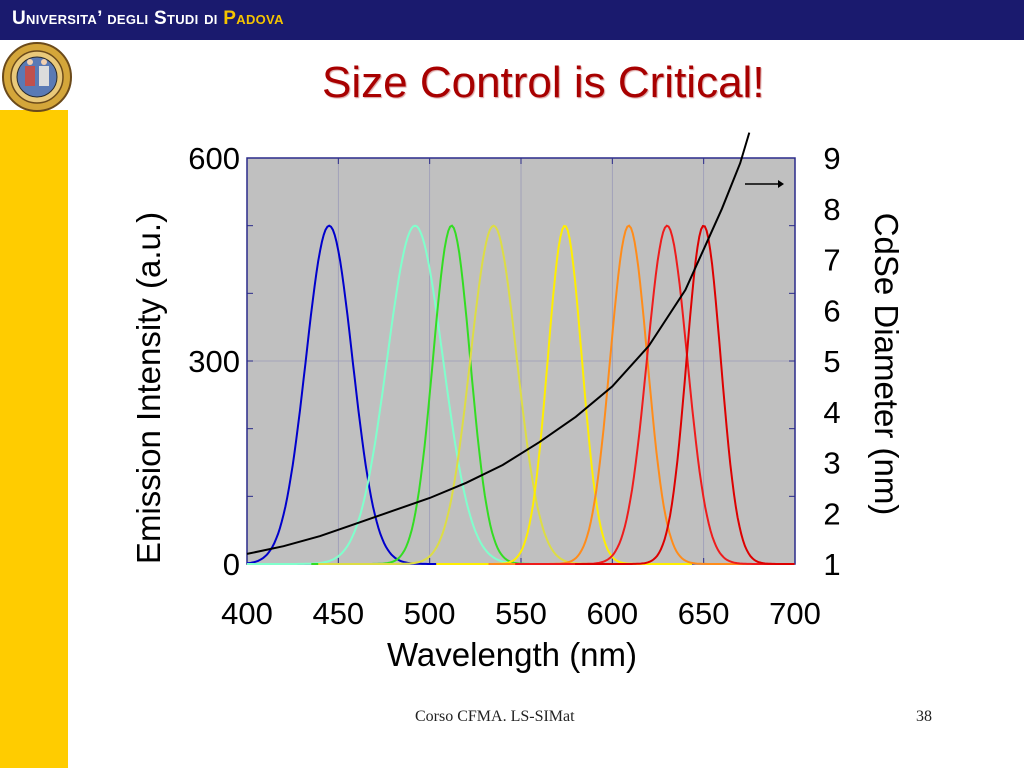 This screenshot has width=1024, height=768. What do you see at coordinates (521, 613) in the screenshot?
I see `x-tick-label: 550` at bounding box center [521, 613].